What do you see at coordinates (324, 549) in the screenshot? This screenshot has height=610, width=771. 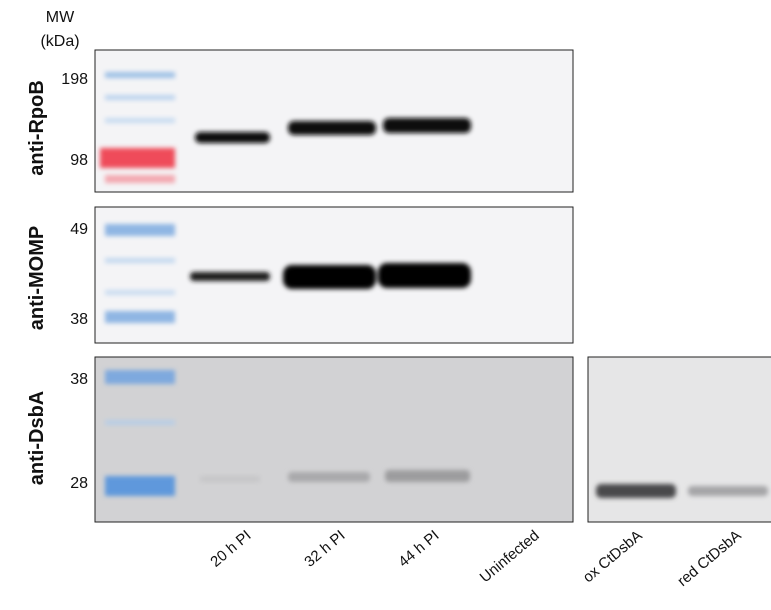 I see `lane-label: 32 h PI` at bounding box center [324, 549].